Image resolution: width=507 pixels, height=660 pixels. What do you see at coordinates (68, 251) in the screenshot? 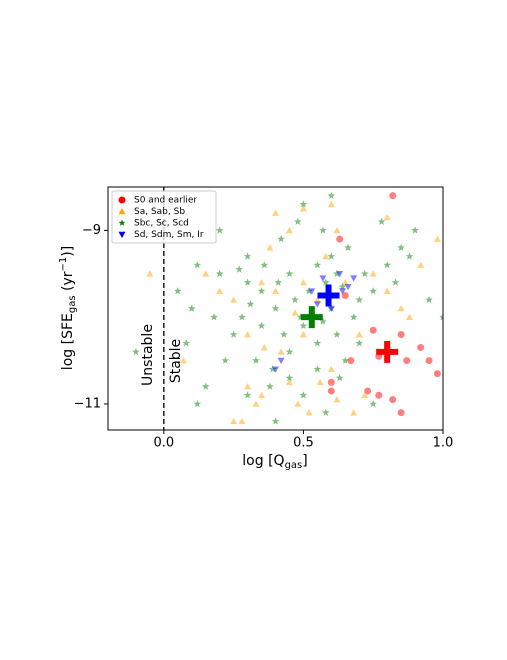
I see `y-label-text: )]` at bounding box center [68, 251].